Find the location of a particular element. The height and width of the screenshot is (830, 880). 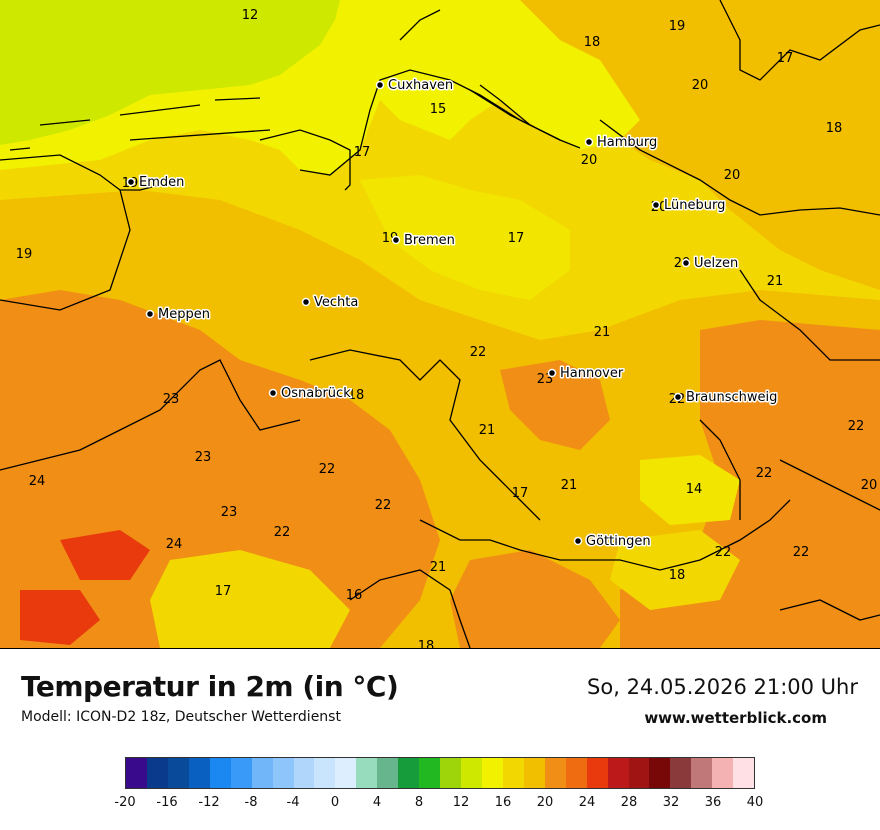

city-label: Emden is located at coordinates (161, 182).